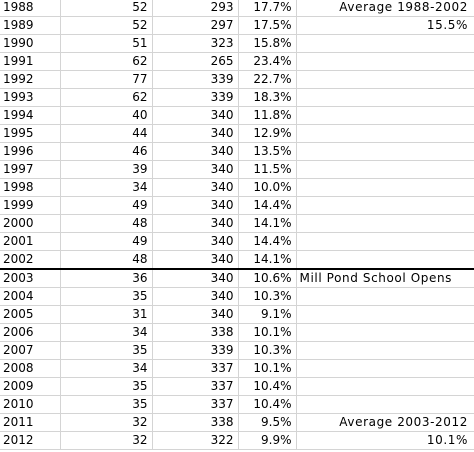 This screenshot has width=474, height=452. I want to click on cell-percent: 15.8%, so click(267, 43).